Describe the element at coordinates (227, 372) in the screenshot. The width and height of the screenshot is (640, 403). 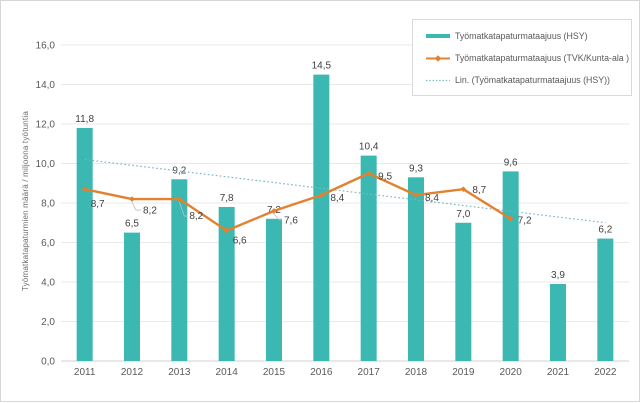
I see `x-tick-label: 2014` at that location.